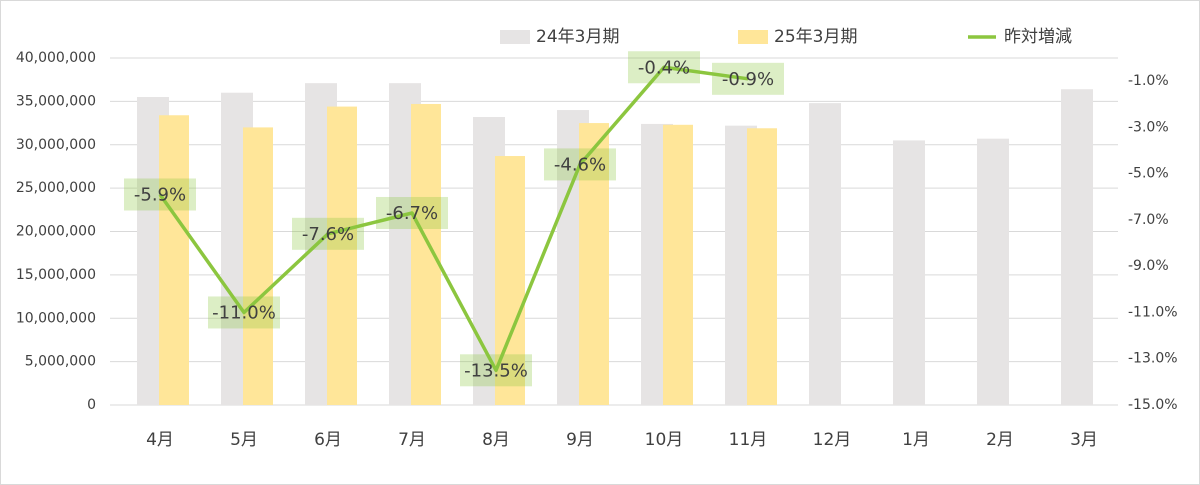 This screenshot has height=485, width=1200. I want to click on y-tick-label: 30,000,000, so click(56, 145).